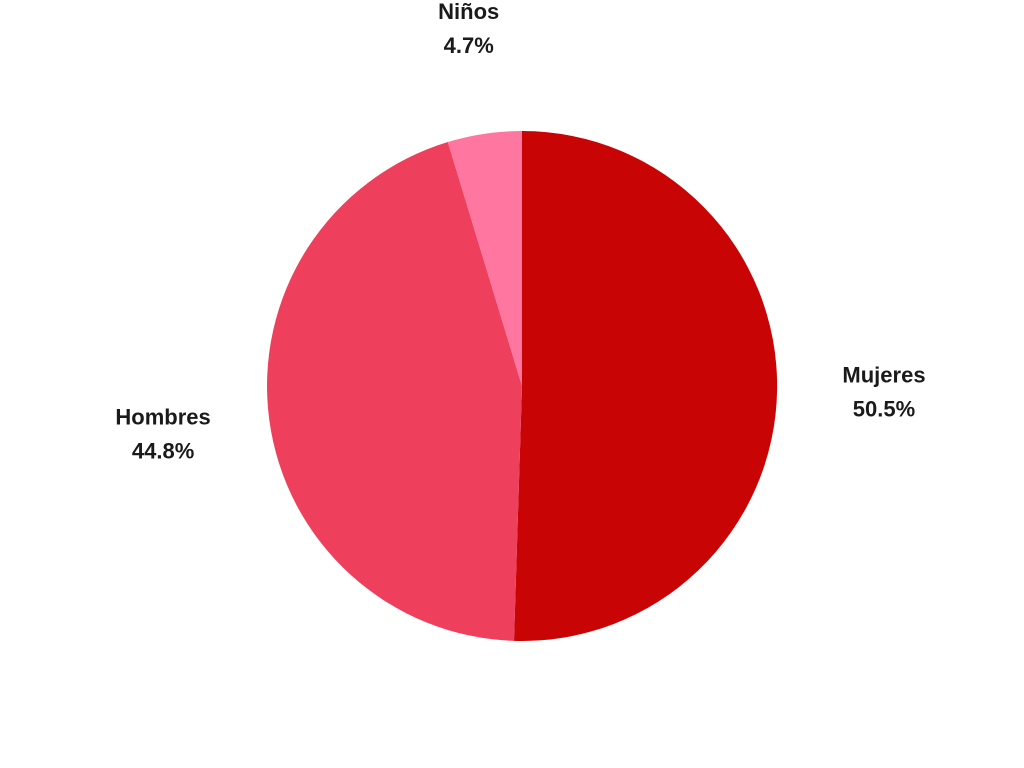  What do you see at coordinates (484, 258) in the screenshot?
I see `pie-slice-ninos` at bounding box center [484, 258].